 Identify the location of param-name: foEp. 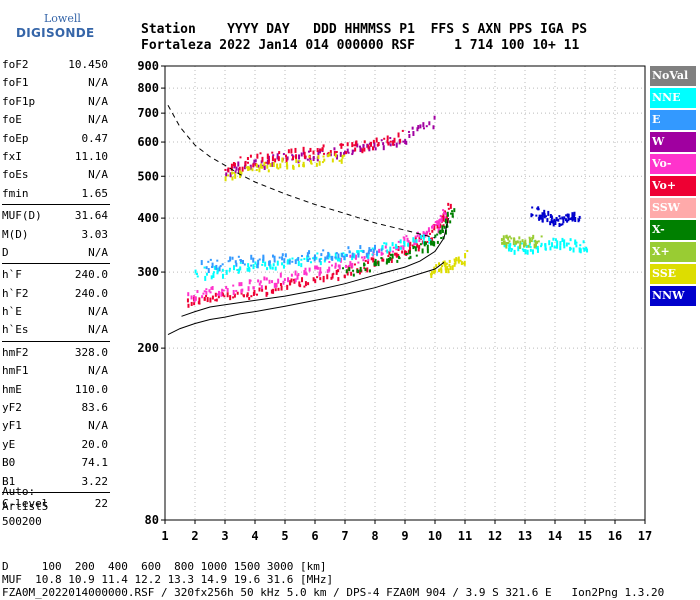
(15, 138).